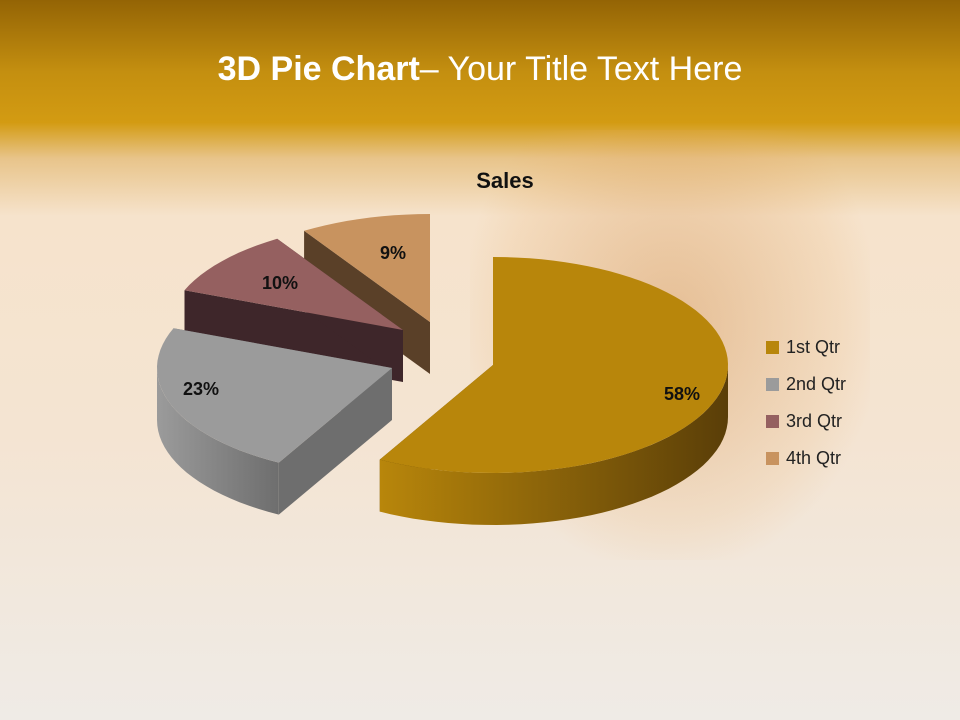 The height and width of the screenshot is (720, 960). I want to click on legend-item-3: 3rd Qtr, so click(804, 421).